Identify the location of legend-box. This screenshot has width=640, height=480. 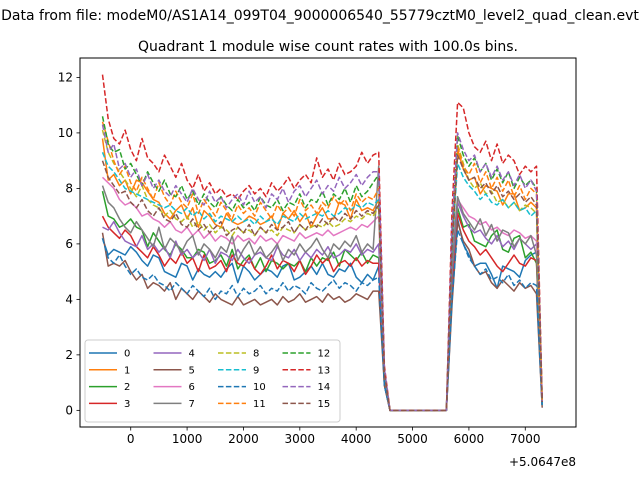
(212, 381).